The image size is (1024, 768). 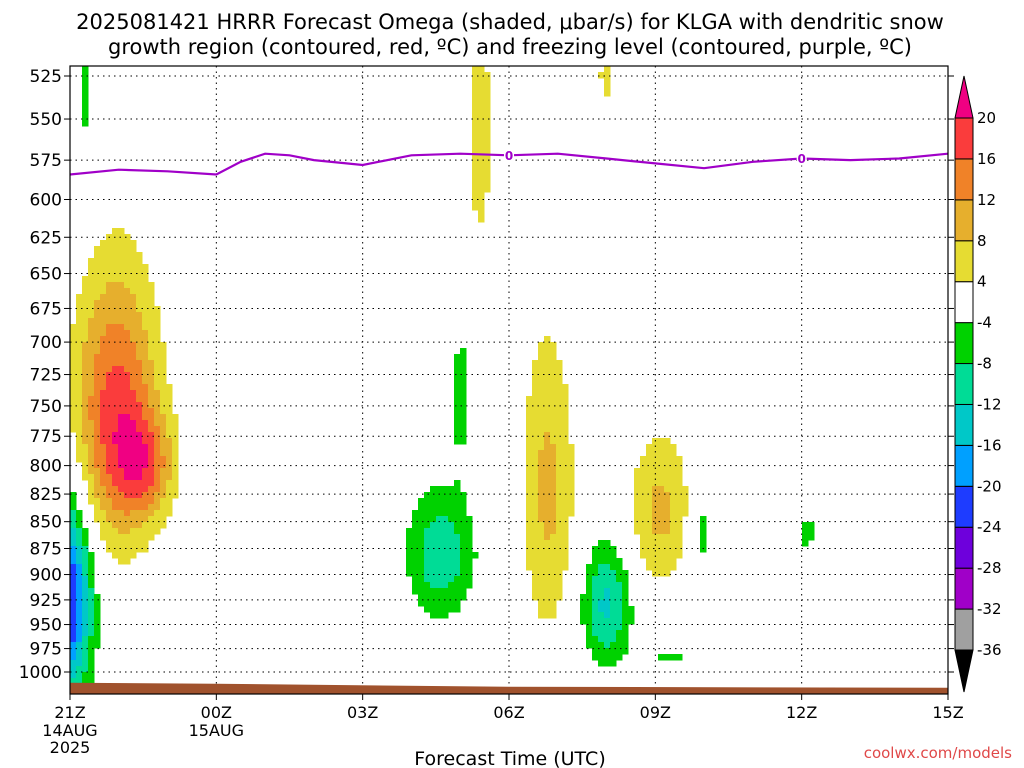 What do you see at coordinates (46, 407) in the screenshot?
I see `y-tick-label: 750` at bounding box center [46, 407].